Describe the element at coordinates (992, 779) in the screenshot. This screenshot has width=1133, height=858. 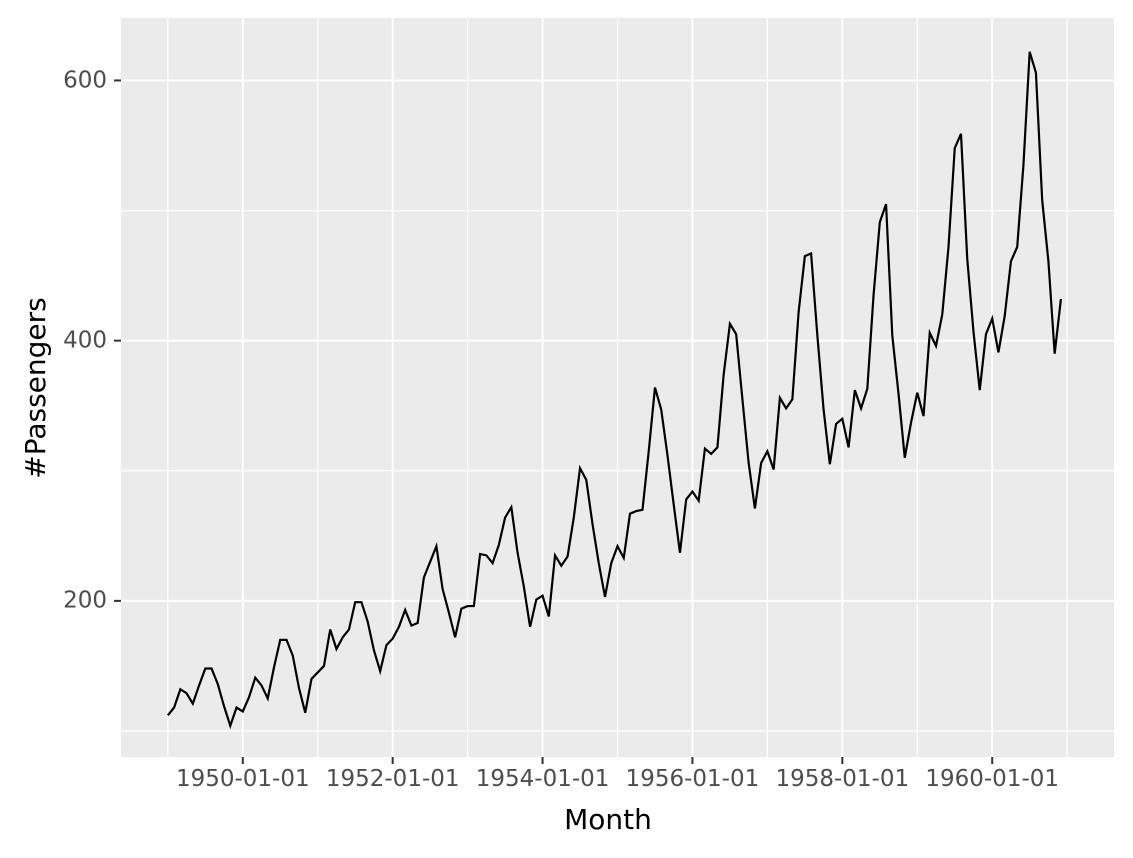
I see `x-tick-label: 1960-01-01` at that location.